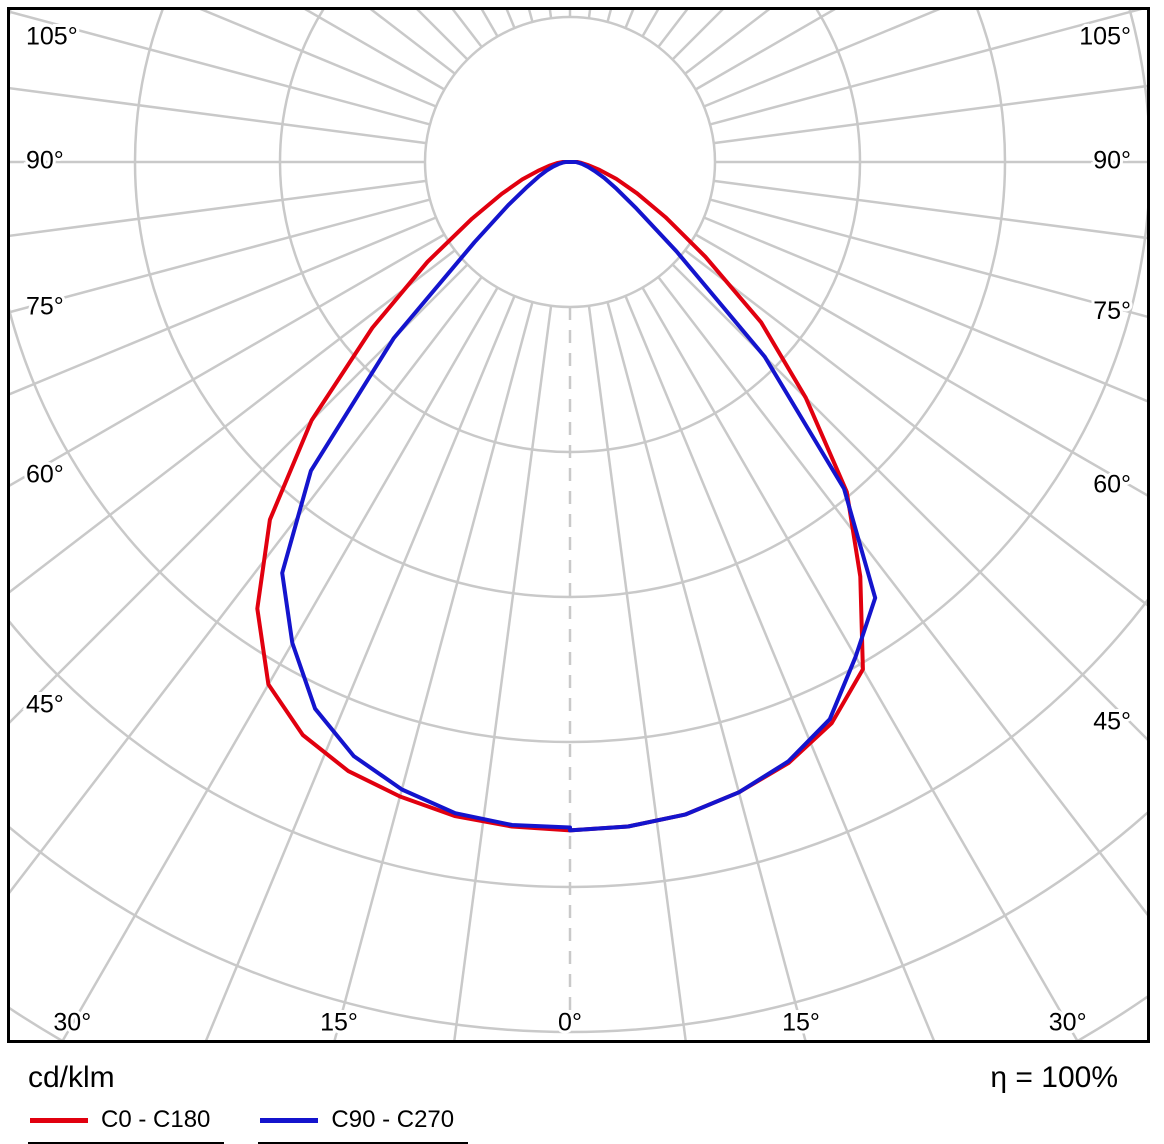 The height and width of the screenshot is (1144, 1164). Describe the element at coordinates (59, 1120) in the screenshot. I see `legend-line-red` at that location.